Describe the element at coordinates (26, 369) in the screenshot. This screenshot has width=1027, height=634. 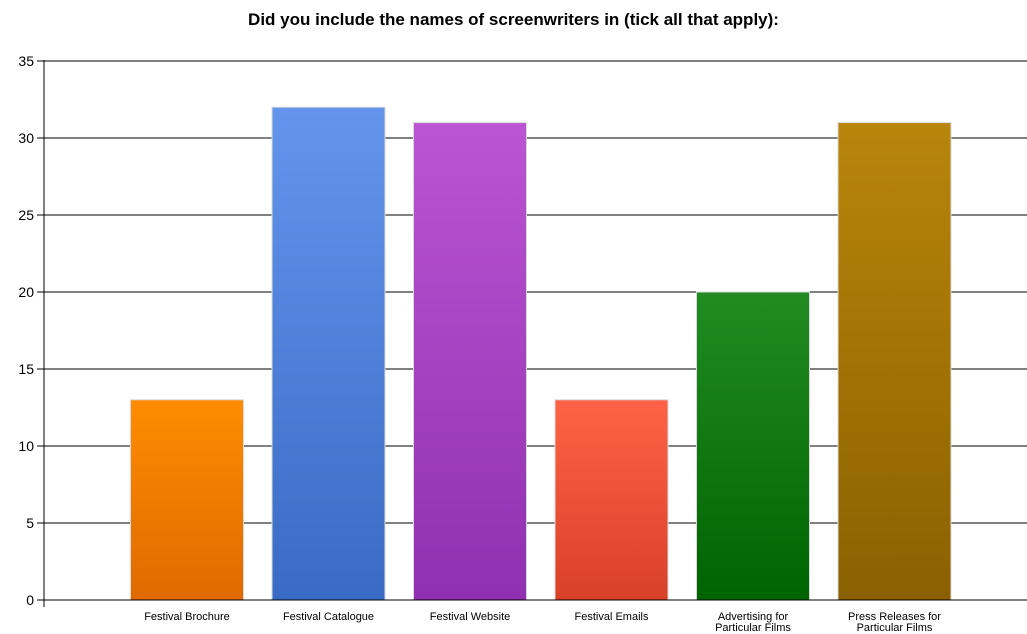
I see `y-tick-label: 15` at that location.